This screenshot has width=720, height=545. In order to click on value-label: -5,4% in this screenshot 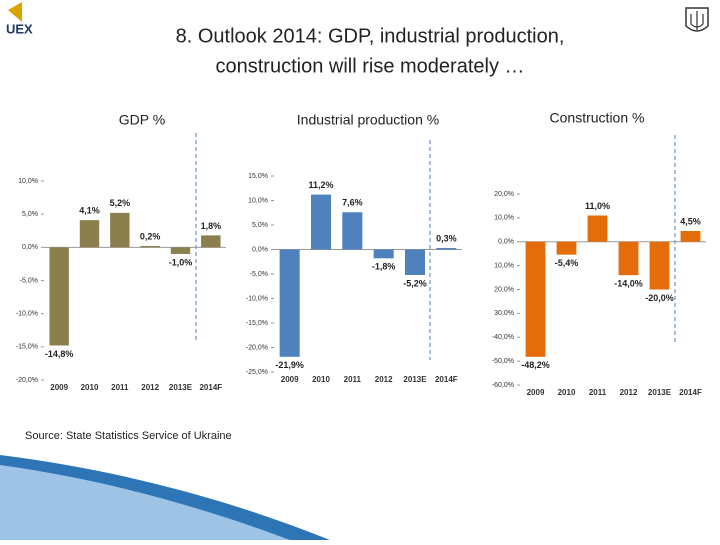, I will do `click(567, 263)`.